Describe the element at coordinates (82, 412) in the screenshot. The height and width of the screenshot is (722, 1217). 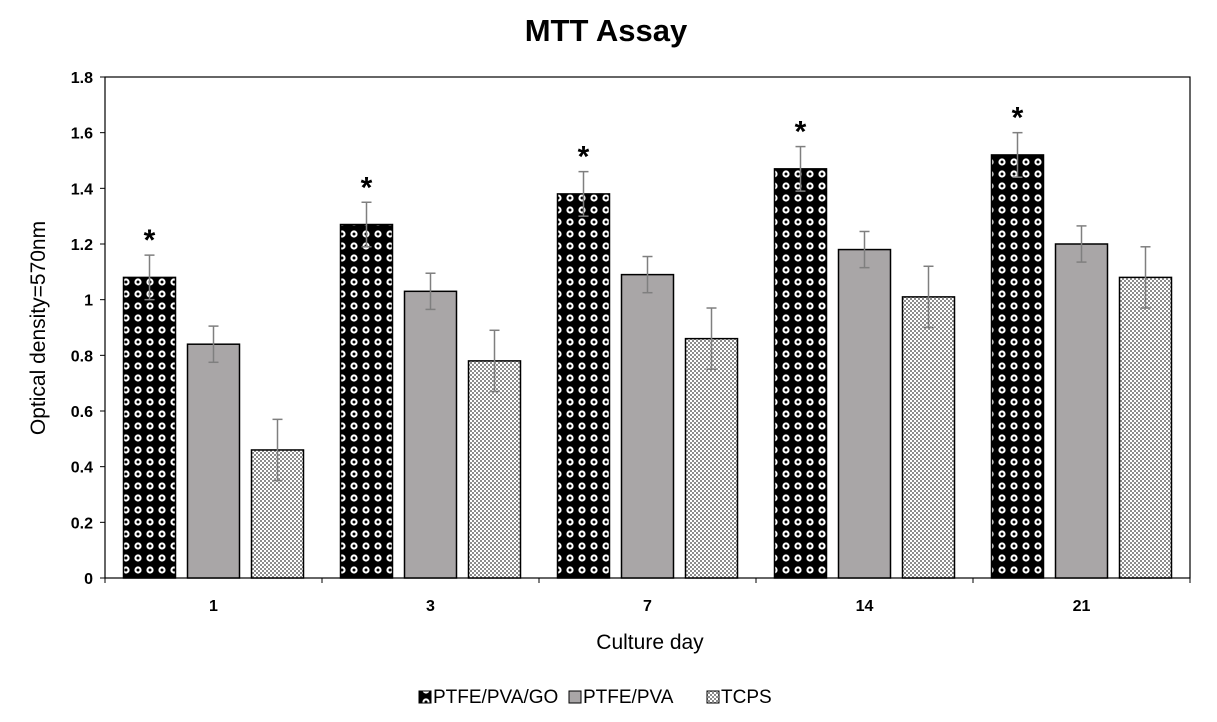
I see `y-tick-label: 0.6` at that location.